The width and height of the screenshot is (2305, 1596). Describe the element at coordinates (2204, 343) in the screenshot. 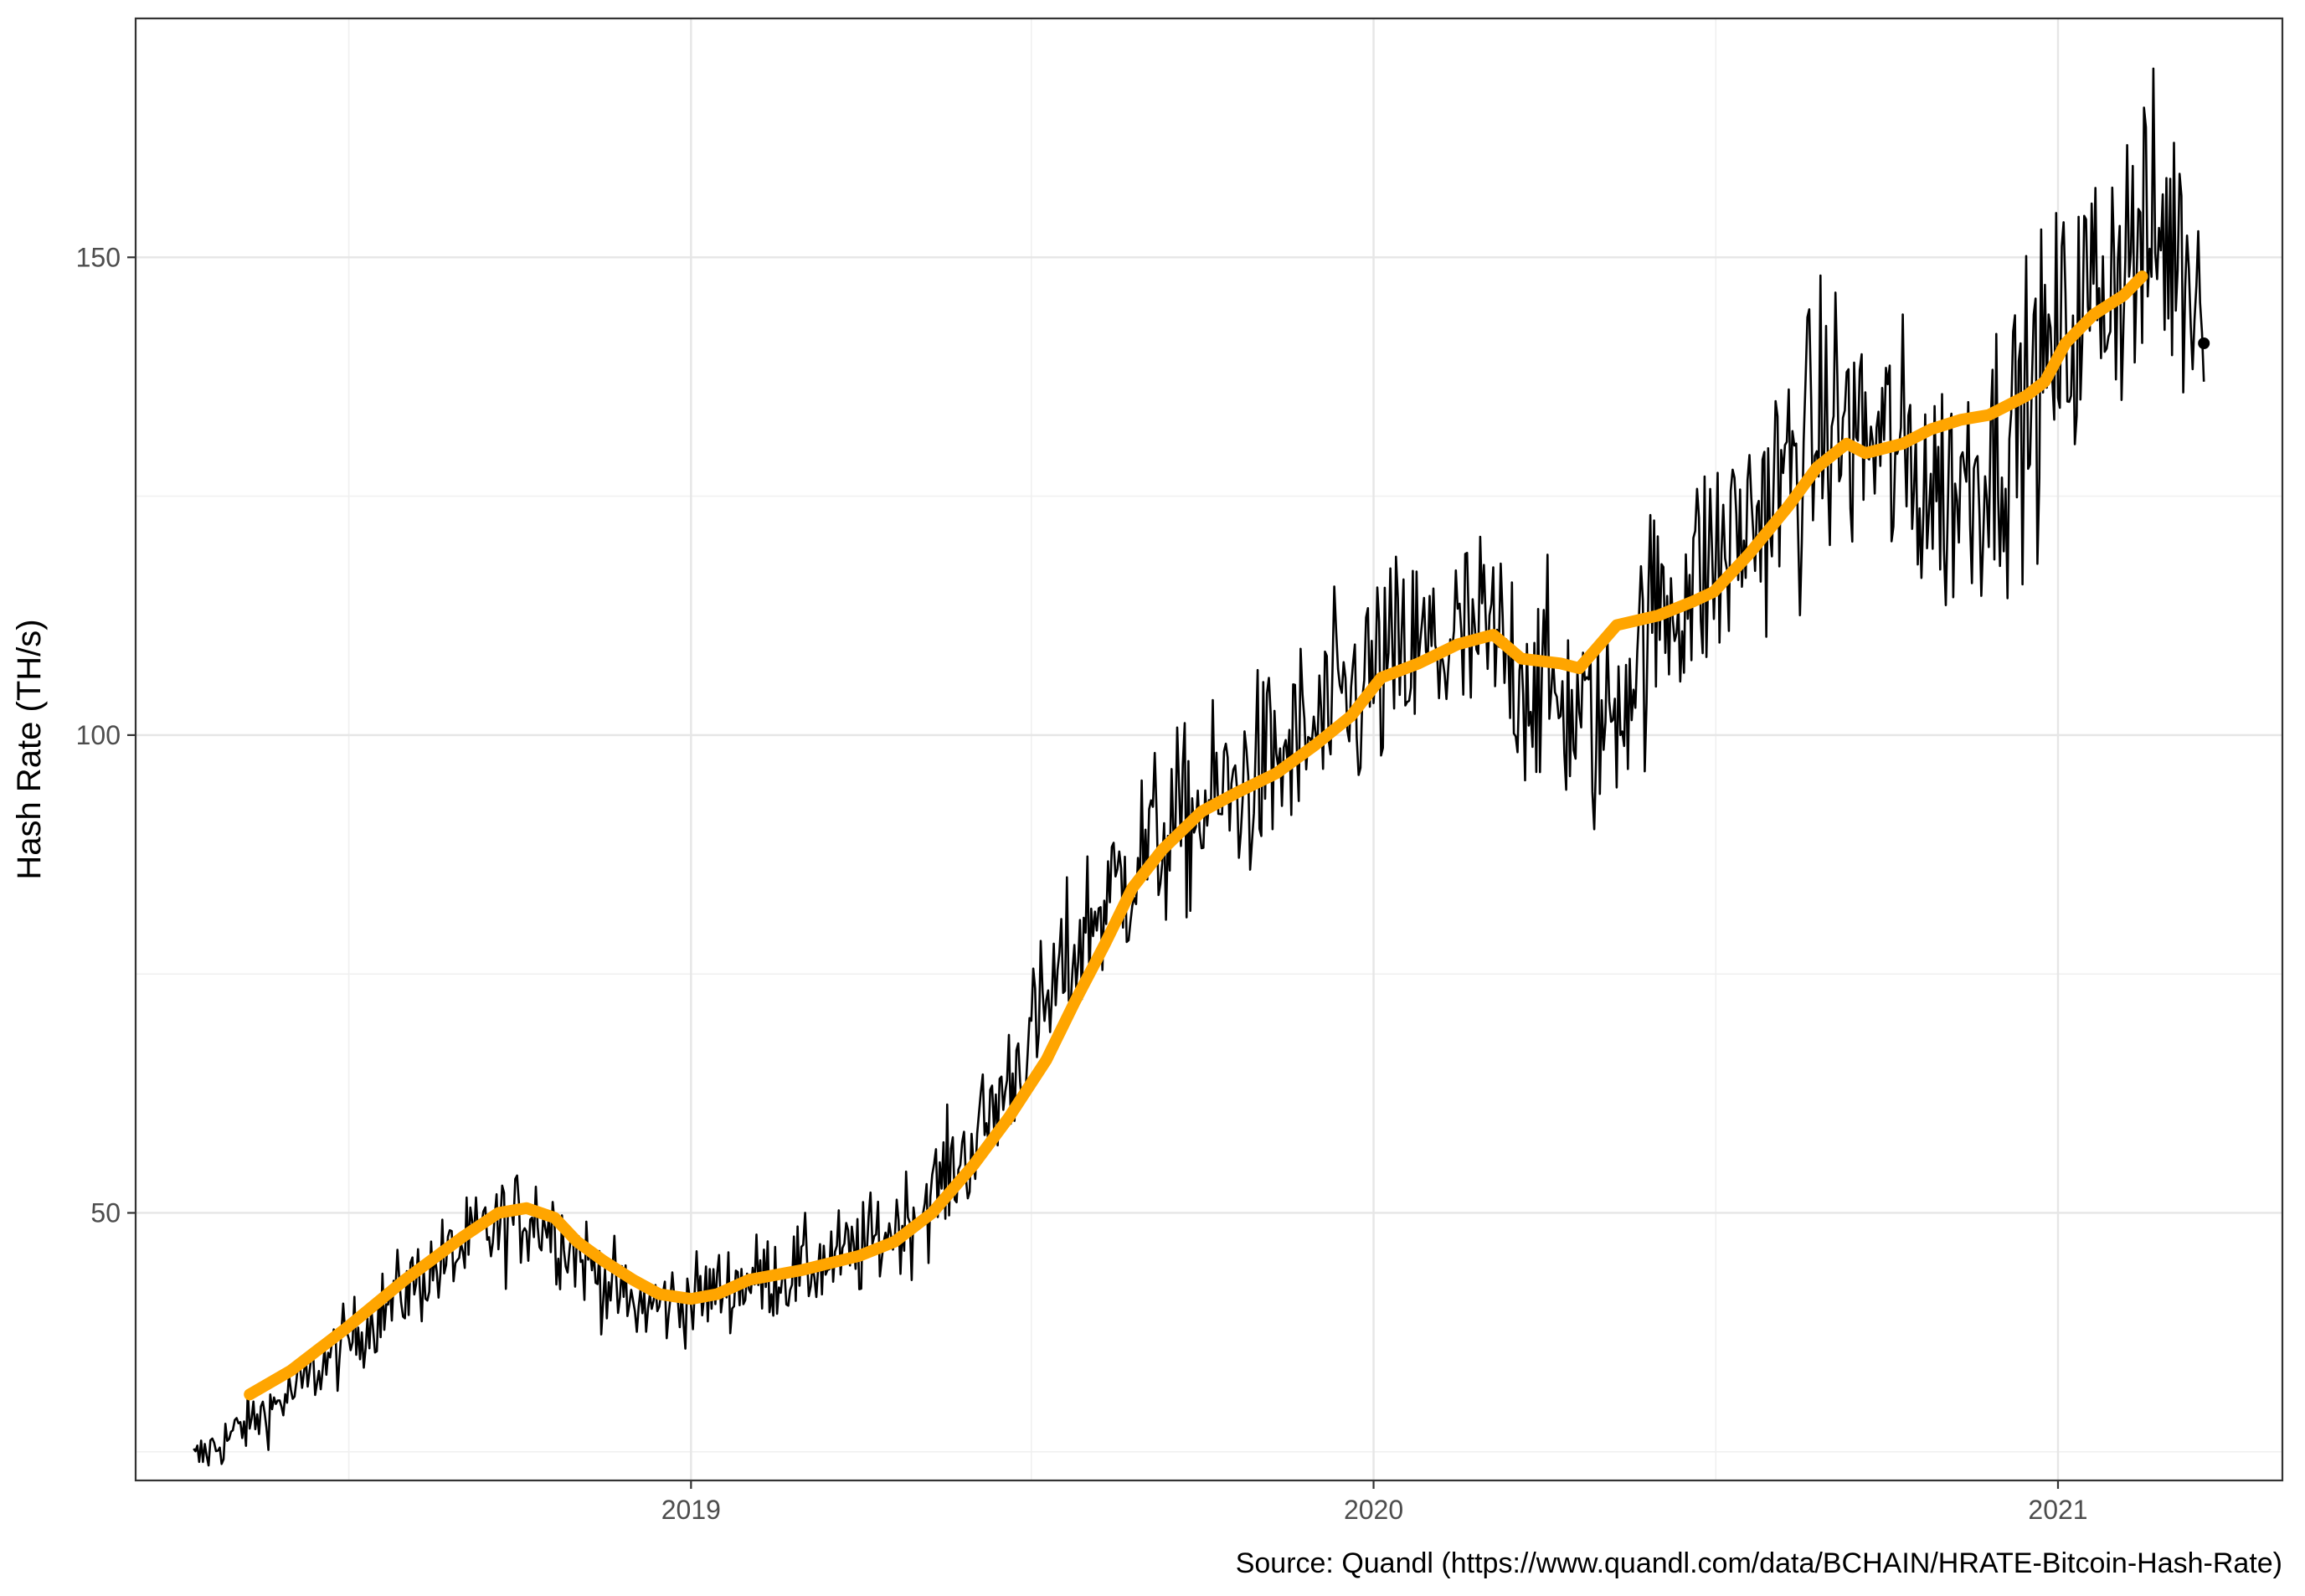

I see `raw-series-last-point` at that location.